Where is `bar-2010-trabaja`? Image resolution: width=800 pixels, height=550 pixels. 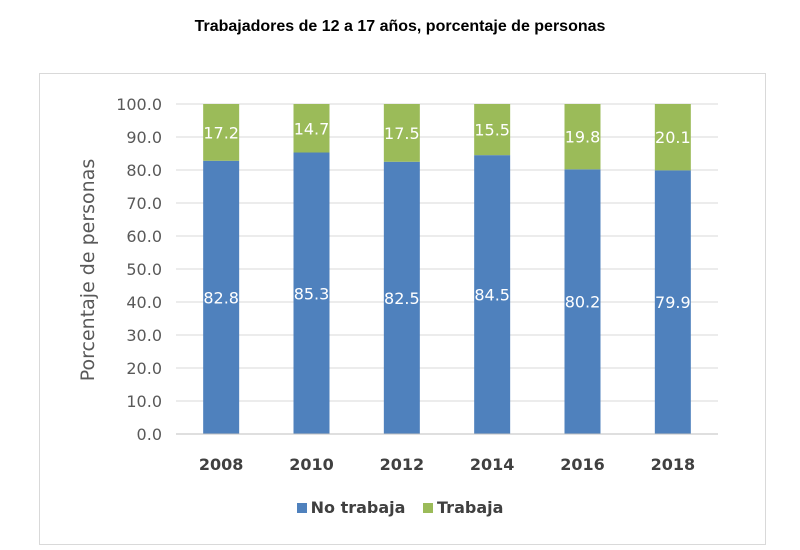
bar-2010-trabaja is located at coordinates (311, 128).